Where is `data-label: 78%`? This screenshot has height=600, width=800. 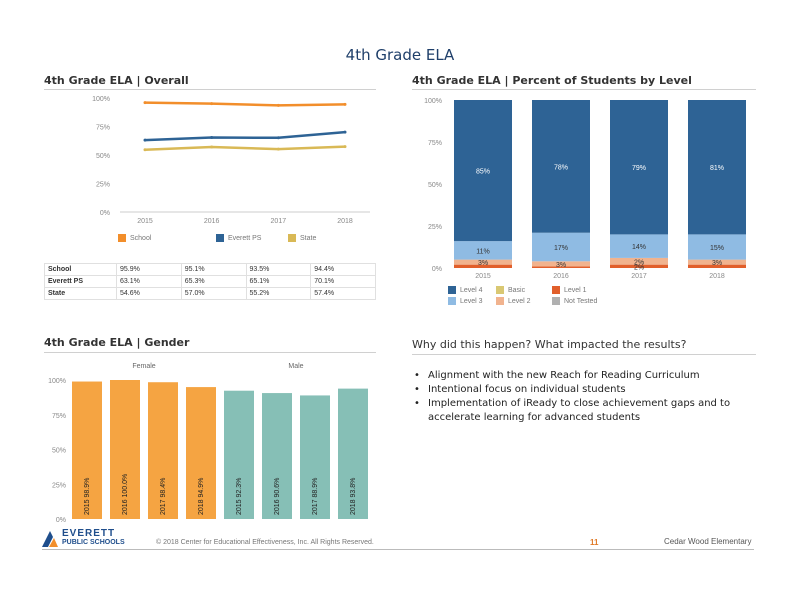
data-label: 78% is located at coordinates (561, 167).